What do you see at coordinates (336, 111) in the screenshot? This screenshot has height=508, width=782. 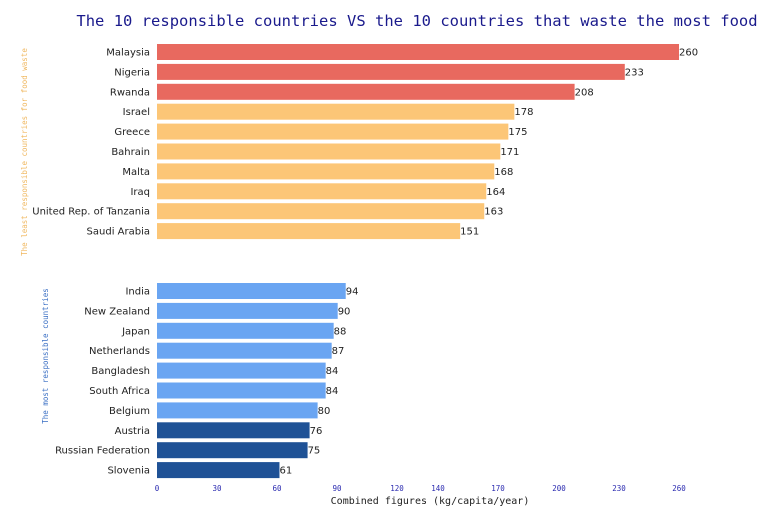 I see `bar-israel` at bounding box center [336, 111].